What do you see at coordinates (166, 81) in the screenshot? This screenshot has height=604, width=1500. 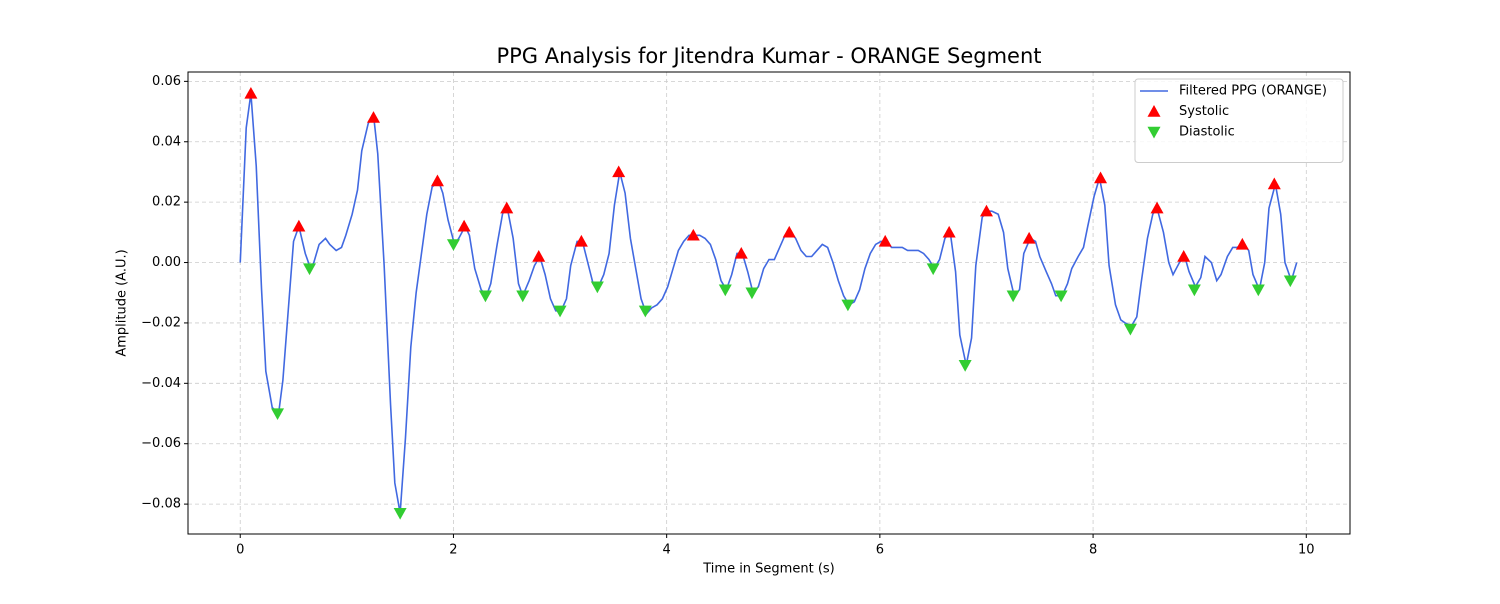 I see `y-tick-label: 0.06` at bounding box center [166, 81].